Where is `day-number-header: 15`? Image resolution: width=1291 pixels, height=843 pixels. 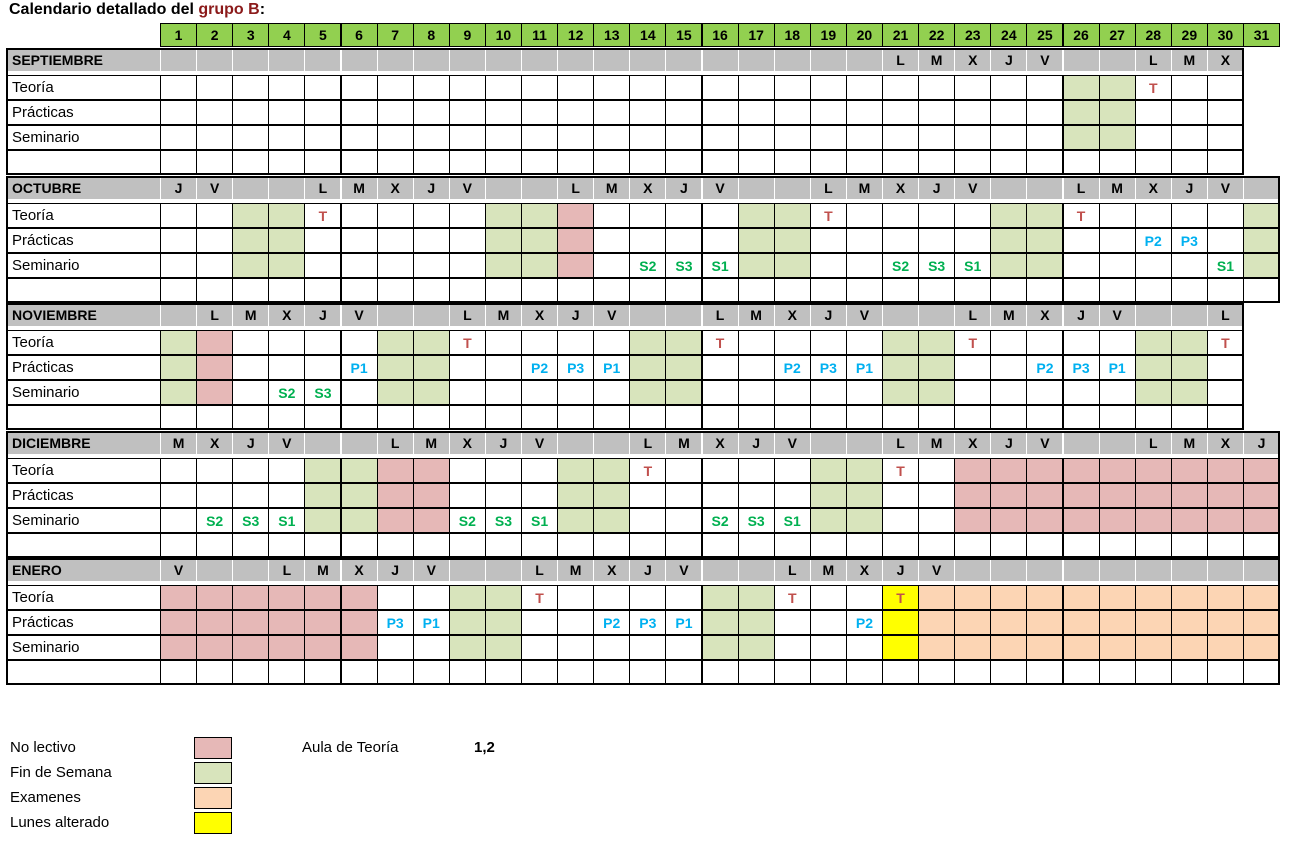 day-number-header: 15 is located at coordinates (684, 35).